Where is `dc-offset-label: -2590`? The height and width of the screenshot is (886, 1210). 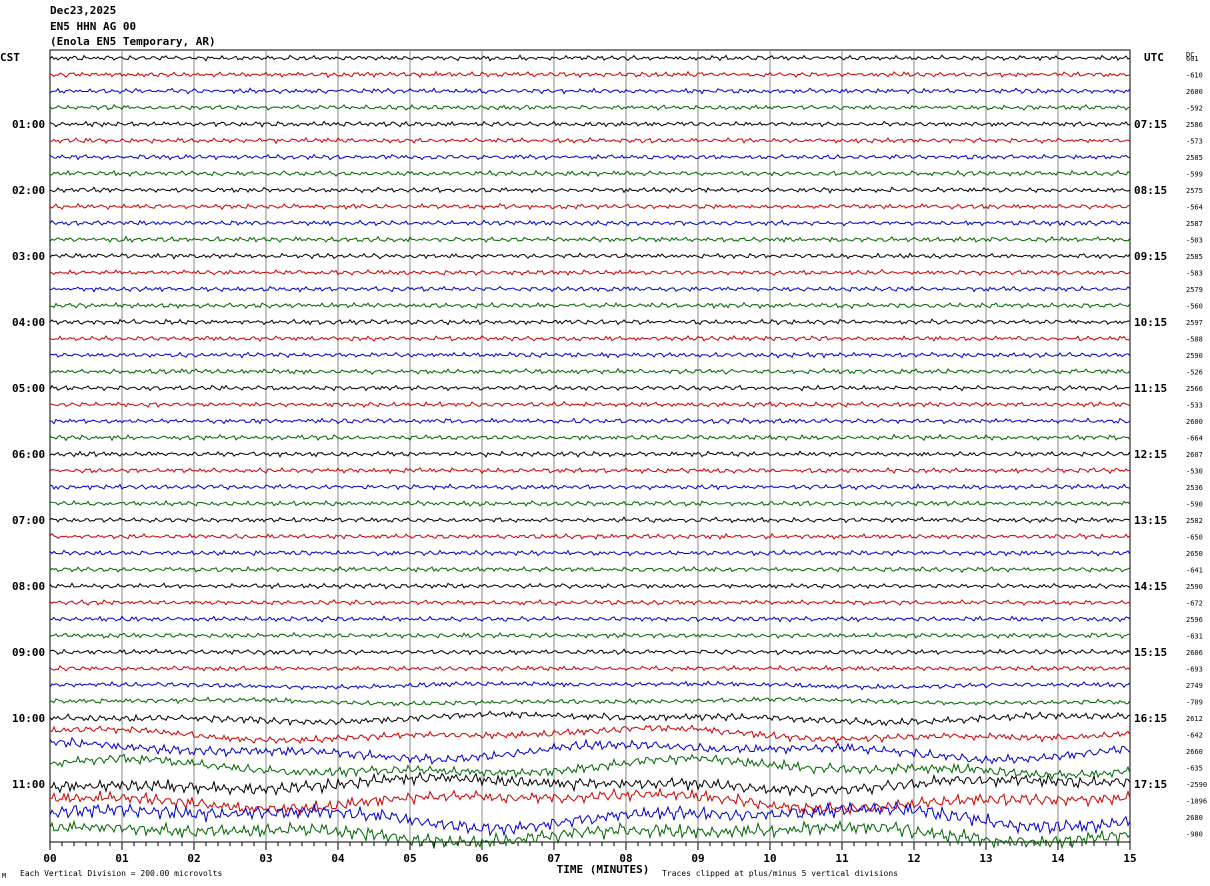
dc-offset-label: -2590 is located at coordinates (1196, 785).